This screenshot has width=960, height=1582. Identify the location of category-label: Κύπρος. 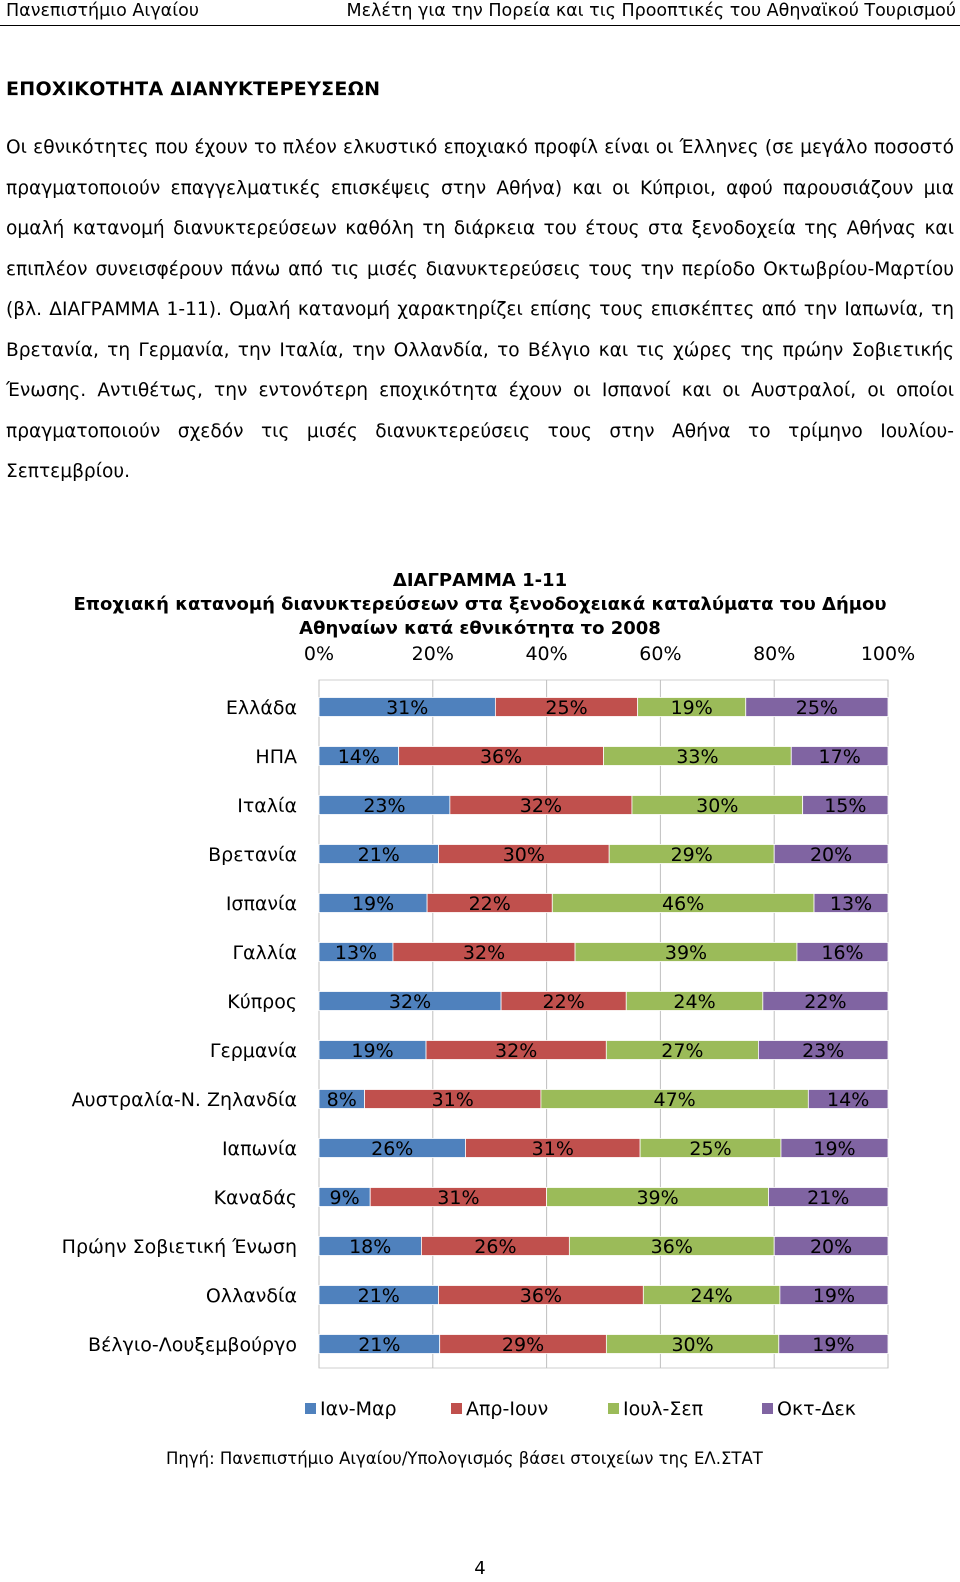
(262, 1002).